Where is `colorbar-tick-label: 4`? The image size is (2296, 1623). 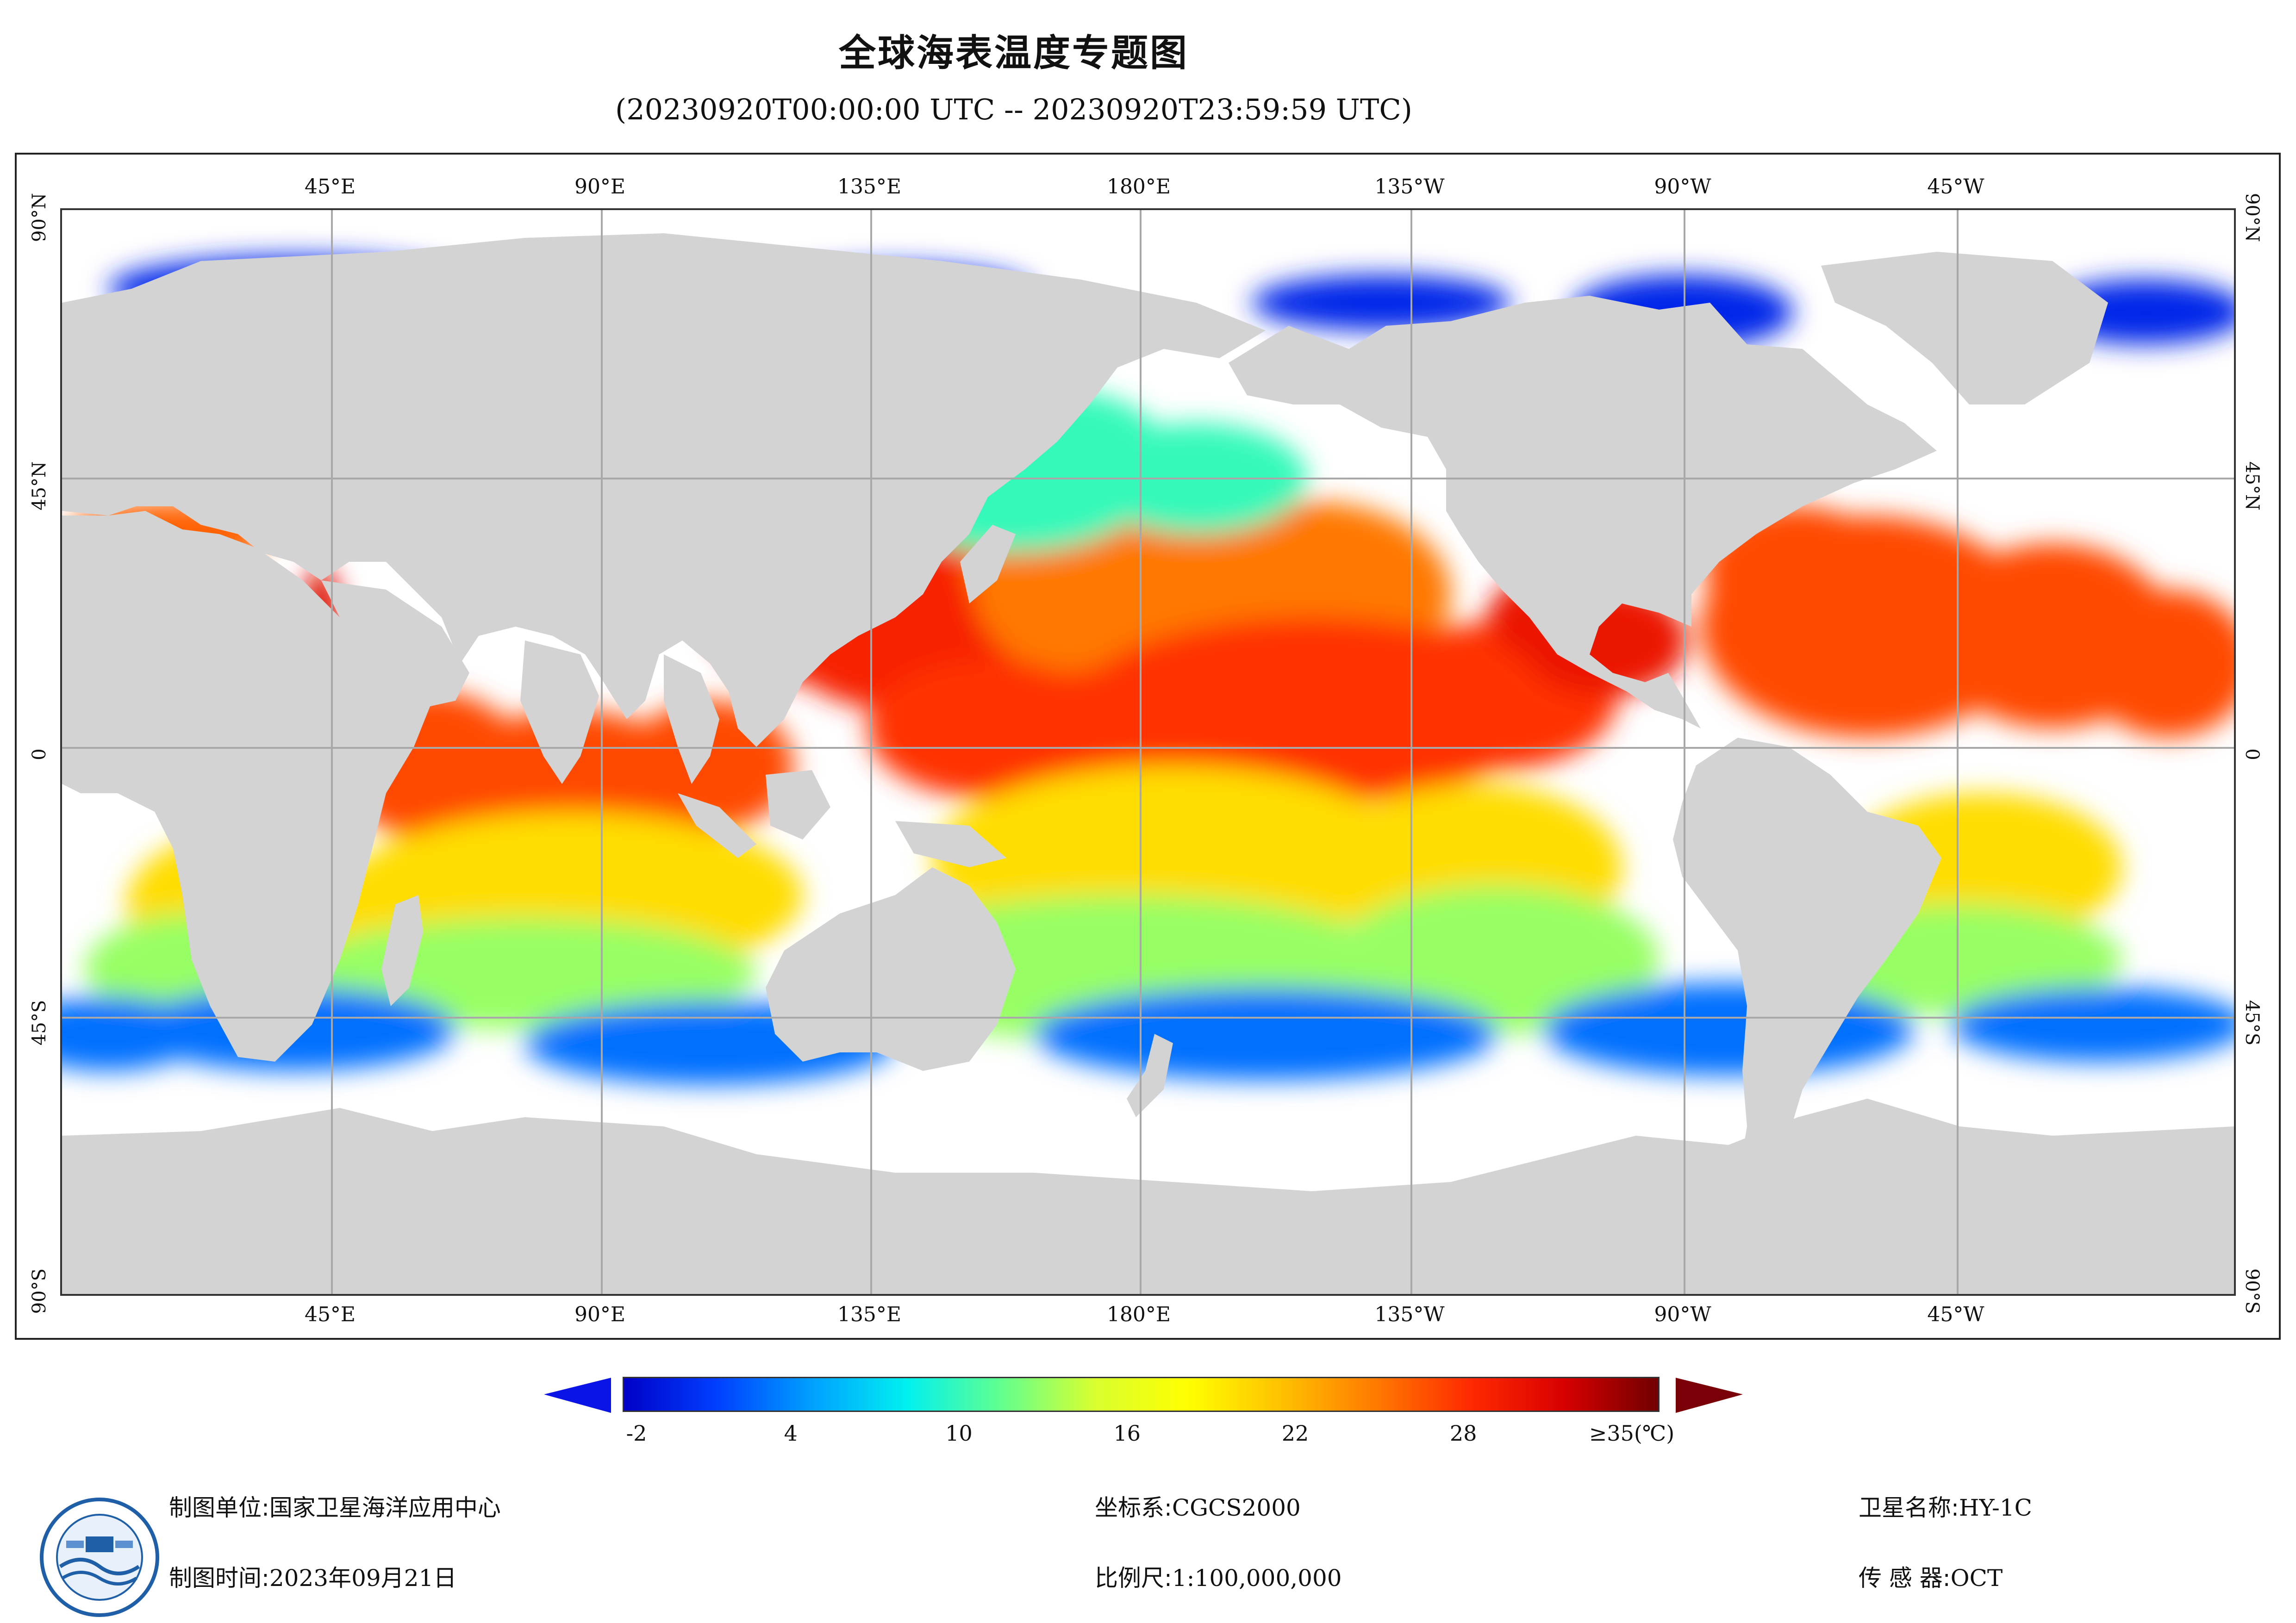 colorbar-tick-label: 4 is located at coordinates (791, 1433).